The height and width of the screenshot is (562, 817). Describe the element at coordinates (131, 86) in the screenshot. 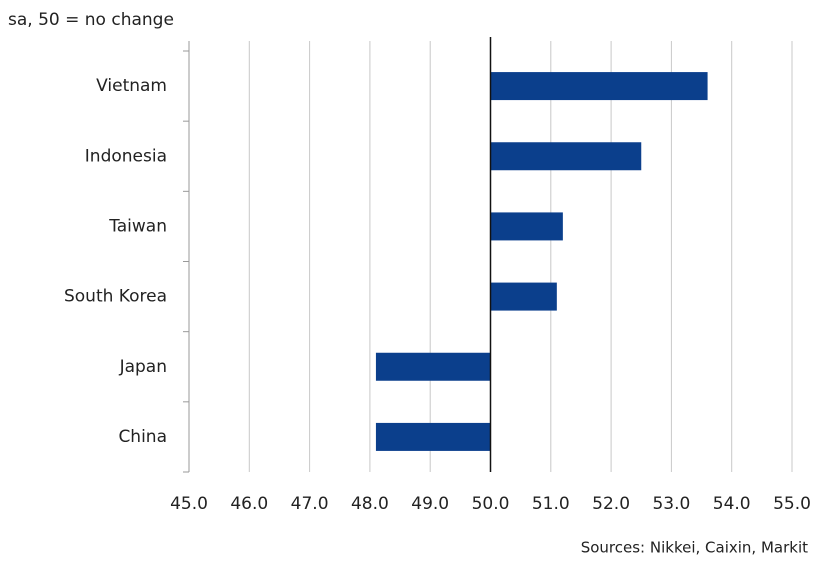

I see `y-tick-label: Vietnam` at that location.